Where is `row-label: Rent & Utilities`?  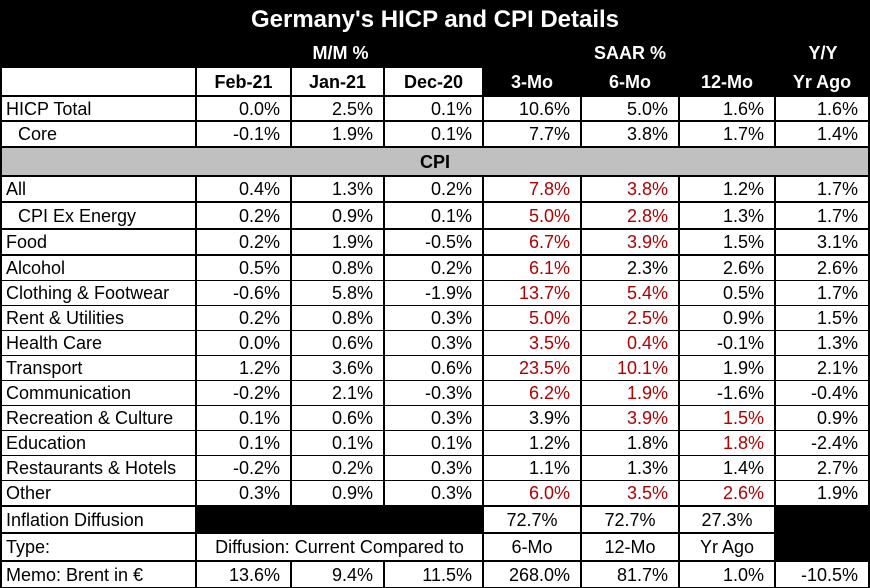
row-label: Rent & Utilities is located at coordinates (98, 318).